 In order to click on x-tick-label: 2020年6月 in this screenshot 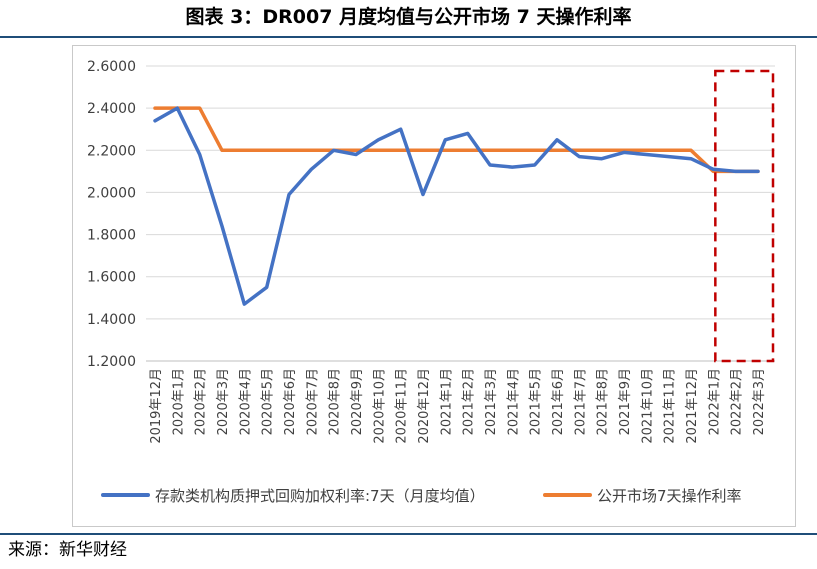, I will do `click(290, 401)`.